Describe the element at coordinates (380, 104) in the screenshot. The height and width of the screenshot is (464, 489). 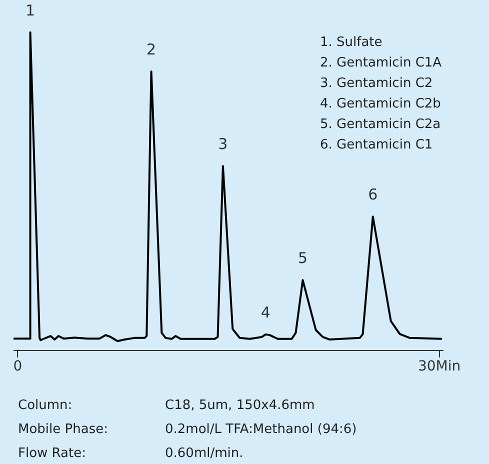
I see `annotation: 4. Gentamicin C2b` at that location.